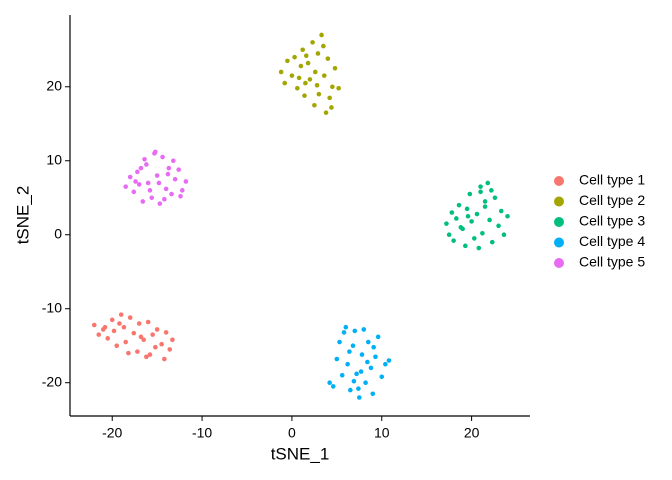 This screenshot has width=672, height=480. What do you see at coordinates (612, 221) in the screenshot?
I see `legend-label: Cell type 3` at bounding box center [612, 221].